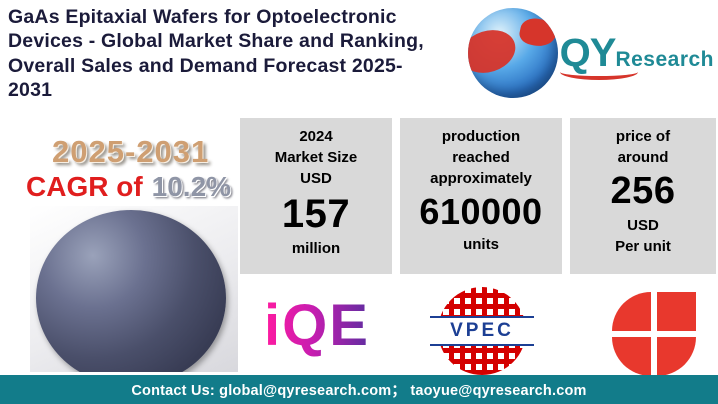 This screenshot has width=718, height=404. I want to click on stat-card-market-size: 2024 Market Size USD 157 million, so click(316, 196).